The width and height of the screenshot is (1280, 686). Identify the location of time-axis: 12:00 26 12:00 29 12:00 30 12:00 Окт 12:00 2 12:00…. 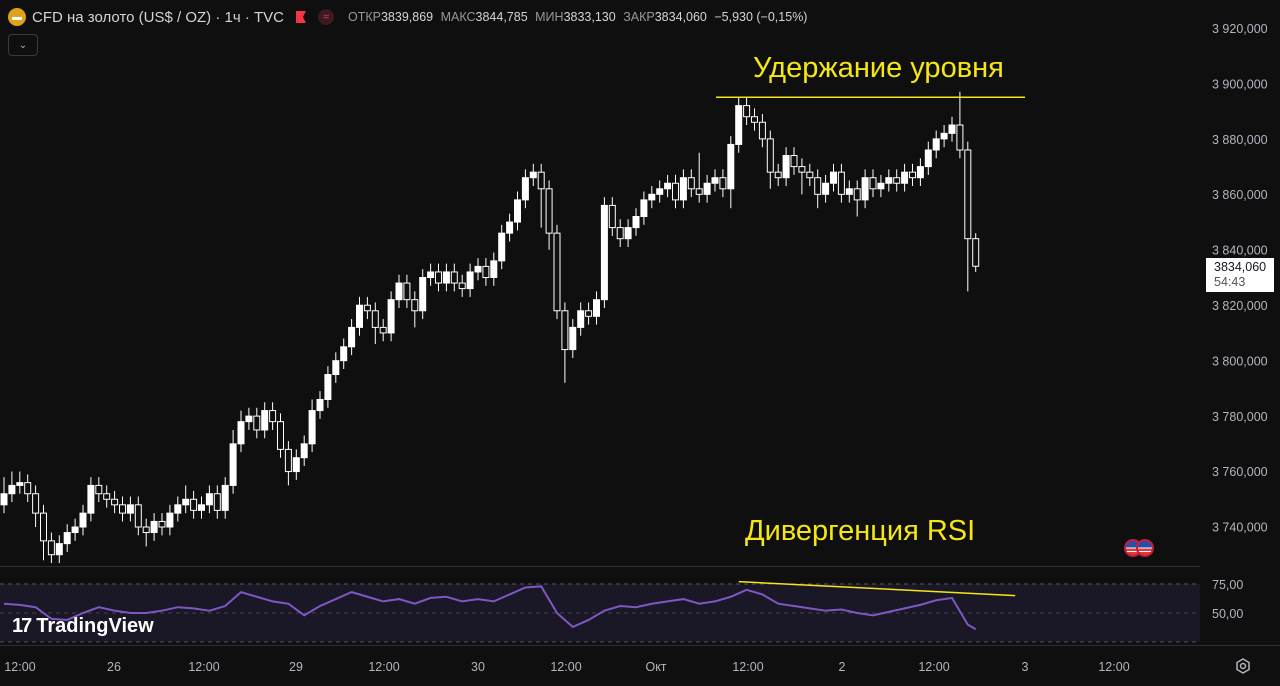
(566, 667).